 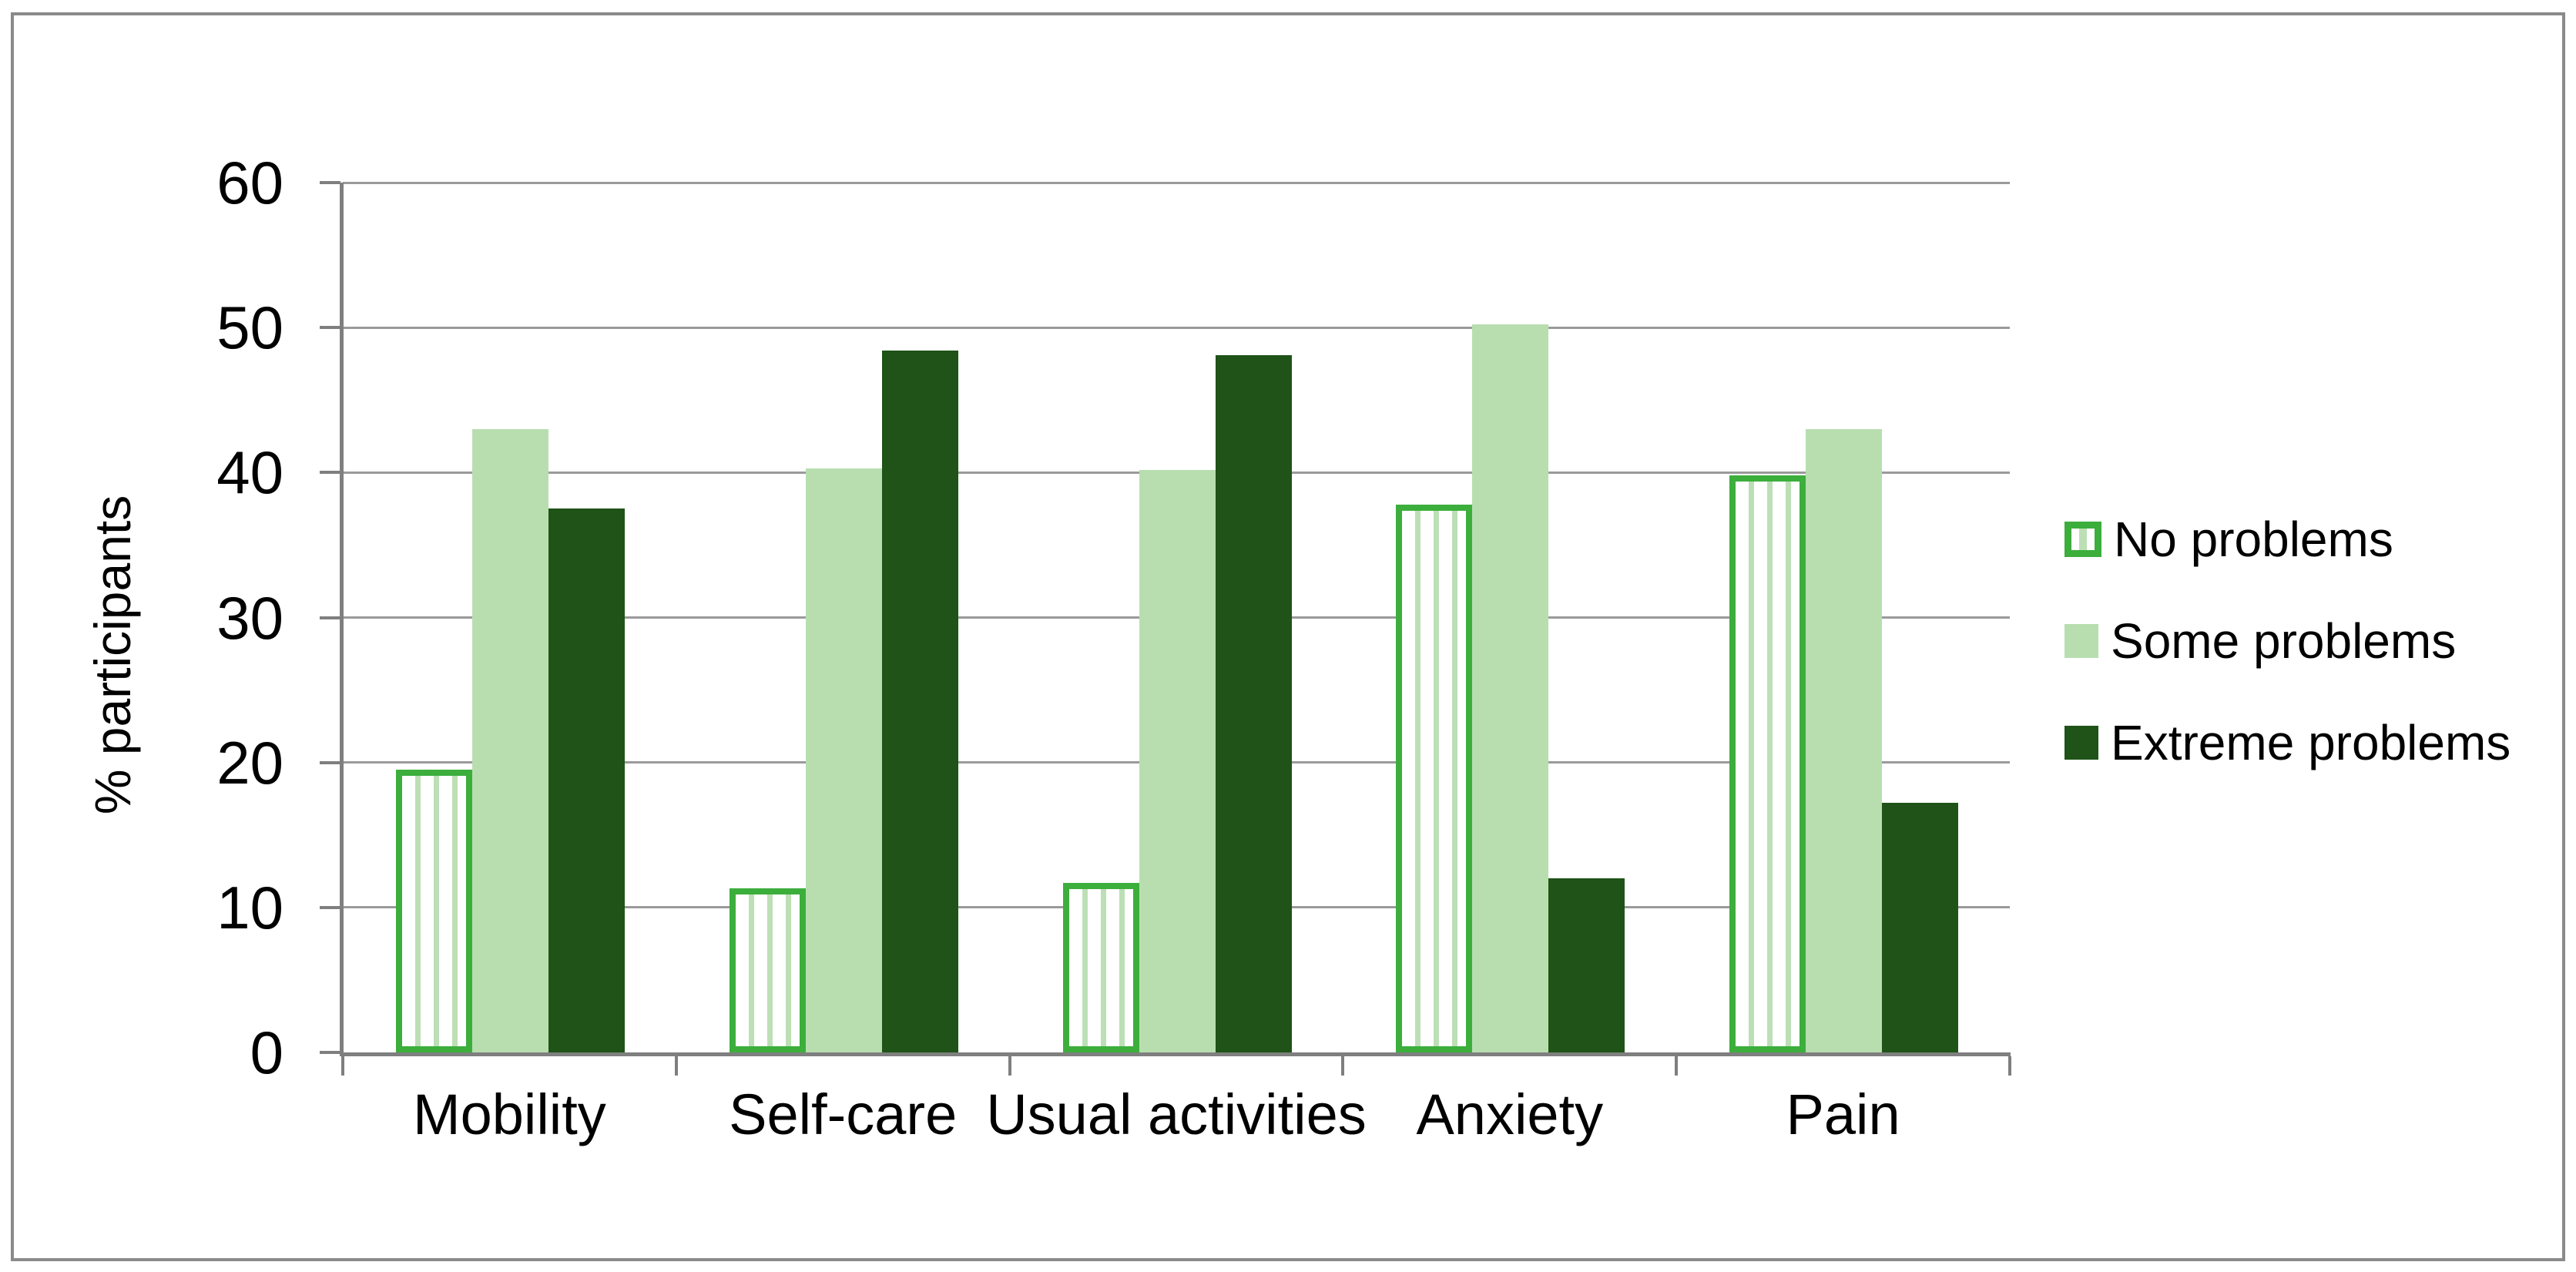 What do you see at coordinates (1177, 760) in the screenshot?
I see `bar-some-problems-usual-activities` at bounding box center [1177, 760].